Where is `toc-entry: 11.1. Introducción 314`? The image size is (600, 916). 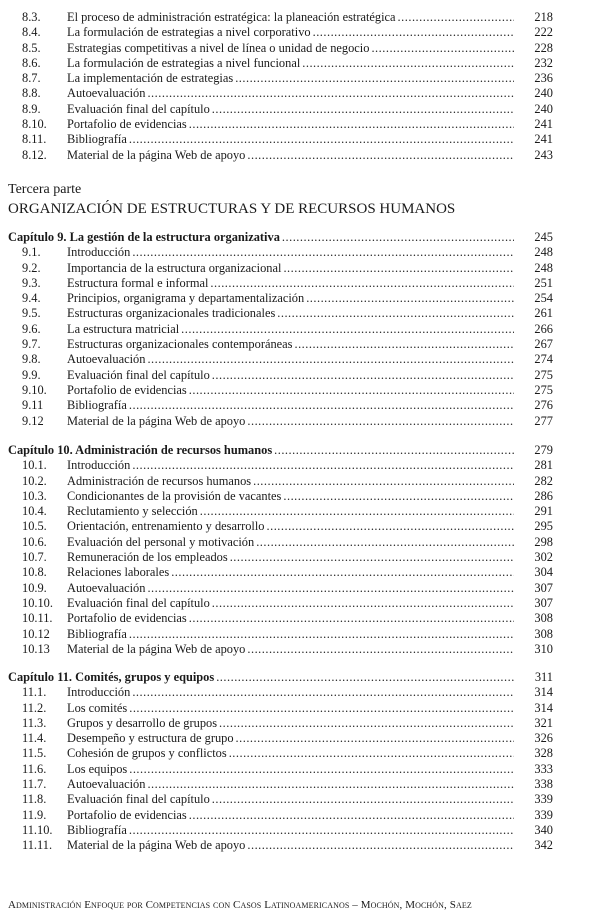
toc-entry: 11.1. Introducción 314 is located at coordinates (300, 692).